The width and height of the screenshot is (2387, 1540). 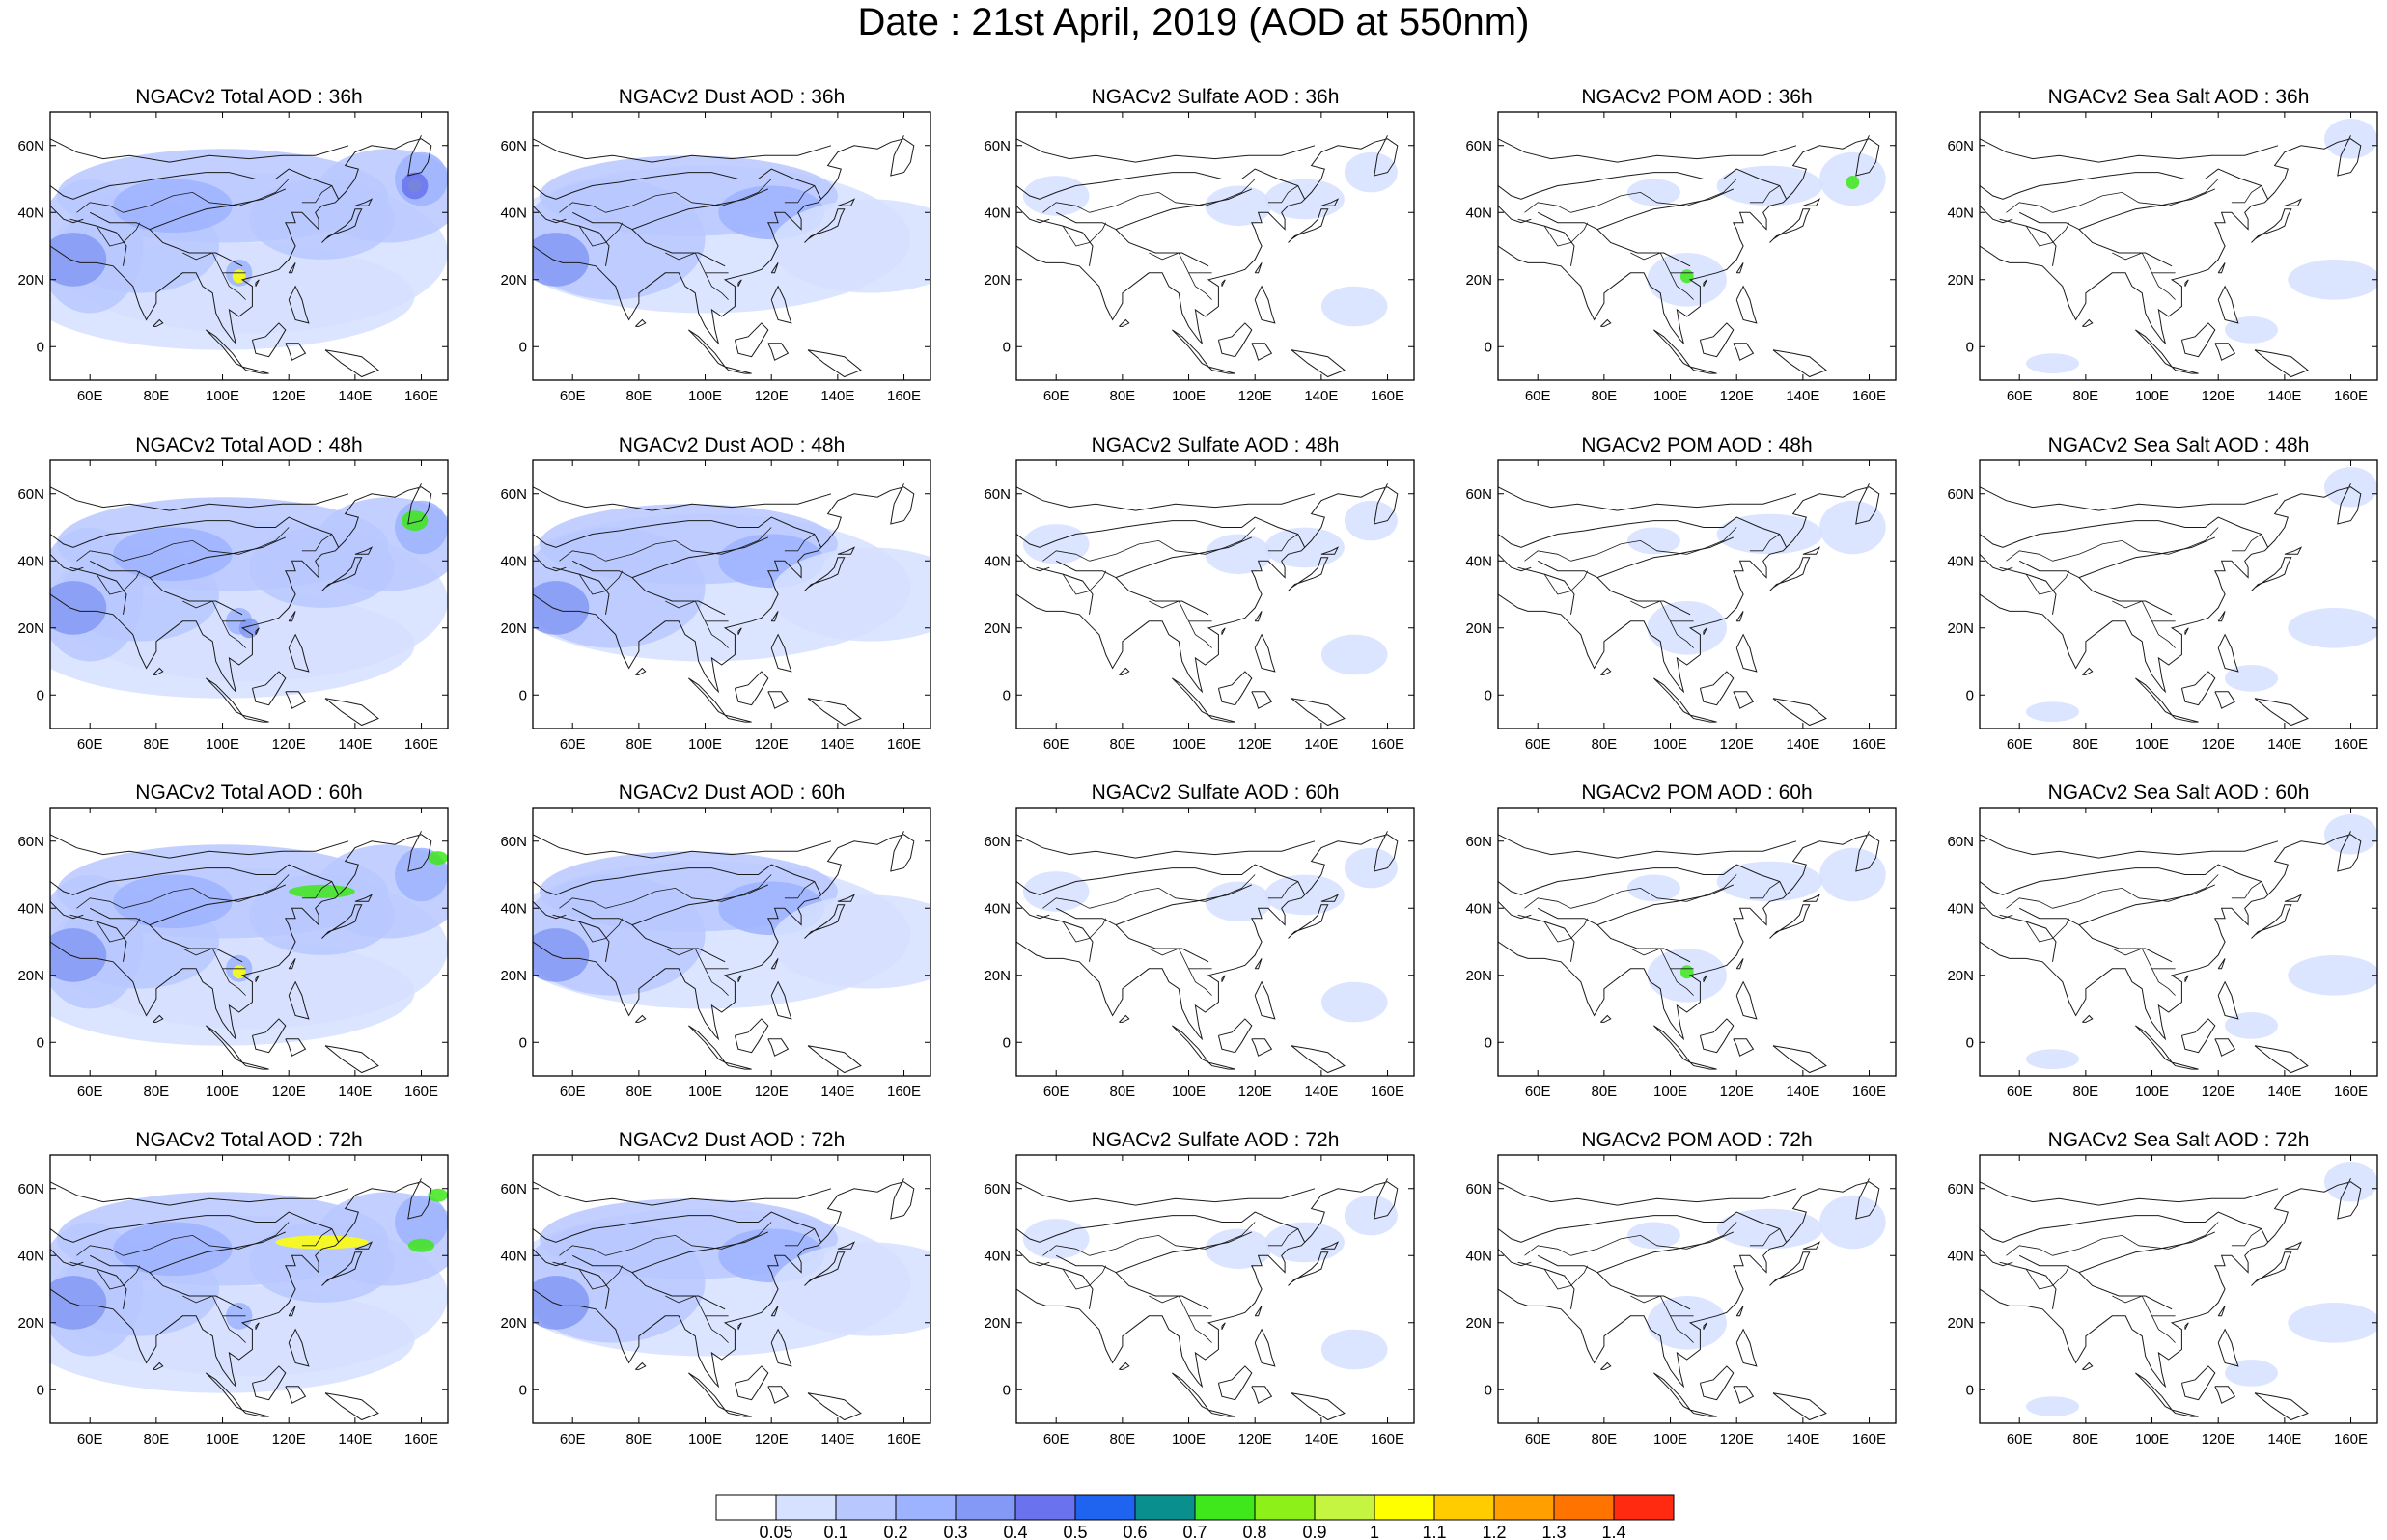 What do you see at coordinates (955, 1531) in the screenshot?
I see `colorbar-label: 0.3` at bounding box center [955, 1531].